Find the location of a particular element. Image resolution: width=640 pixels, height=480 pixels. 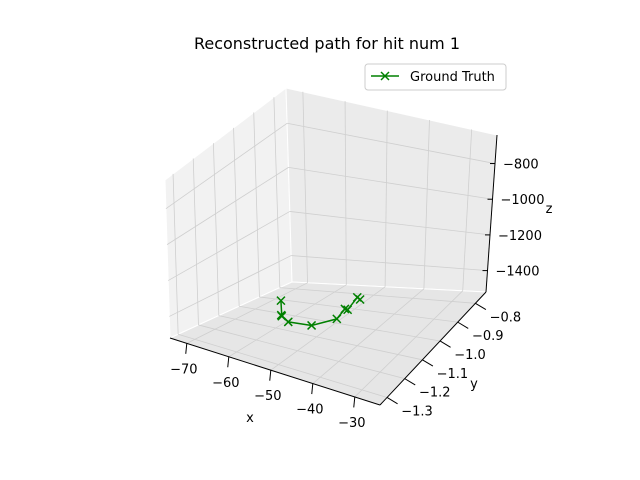

z-axis-label: z is located at coordinates (549, 209).